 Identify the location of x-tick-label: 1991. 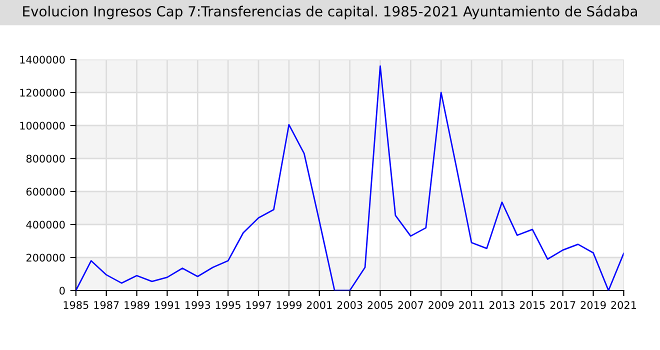
(167, 305).